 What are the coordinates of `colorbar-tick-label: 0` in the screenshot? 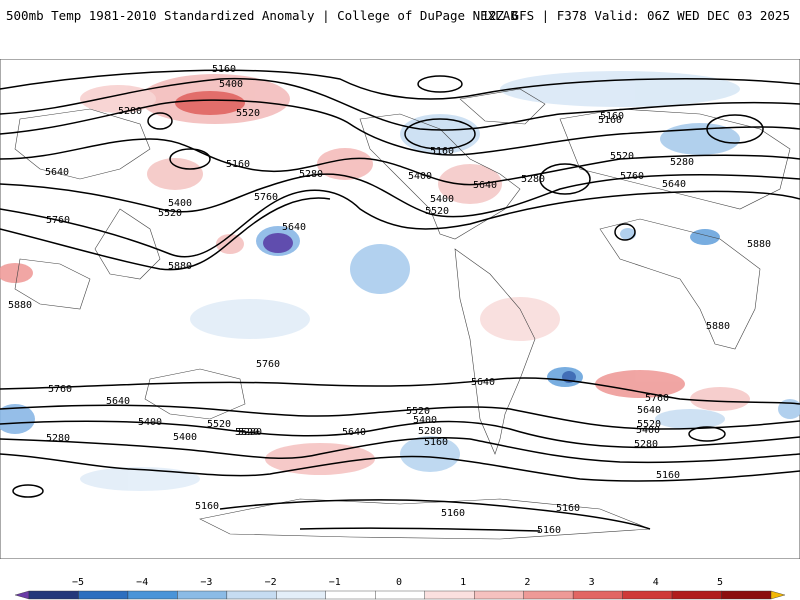 It's located at (399, 582).